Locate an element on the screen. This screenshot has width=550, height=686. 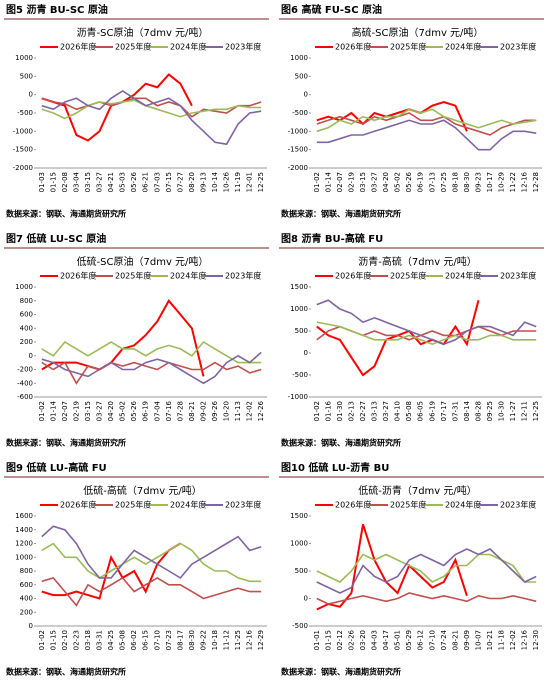
x-tick-label: 02-07 is located at coordinates (65, 411).